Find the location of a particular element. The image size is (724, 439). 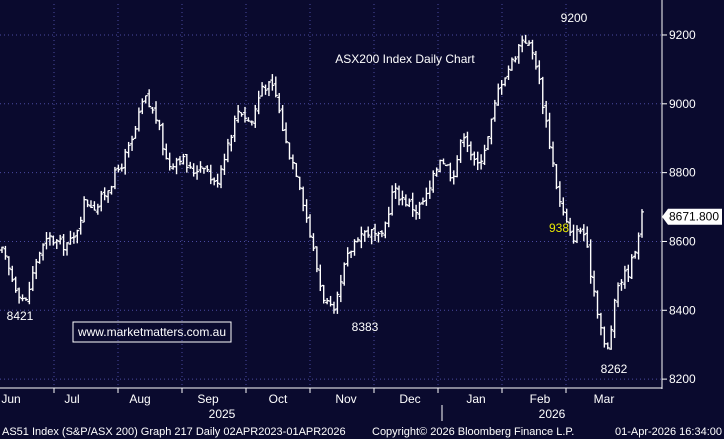

annotation-label: 8383 is located at coordinates (365, 327).